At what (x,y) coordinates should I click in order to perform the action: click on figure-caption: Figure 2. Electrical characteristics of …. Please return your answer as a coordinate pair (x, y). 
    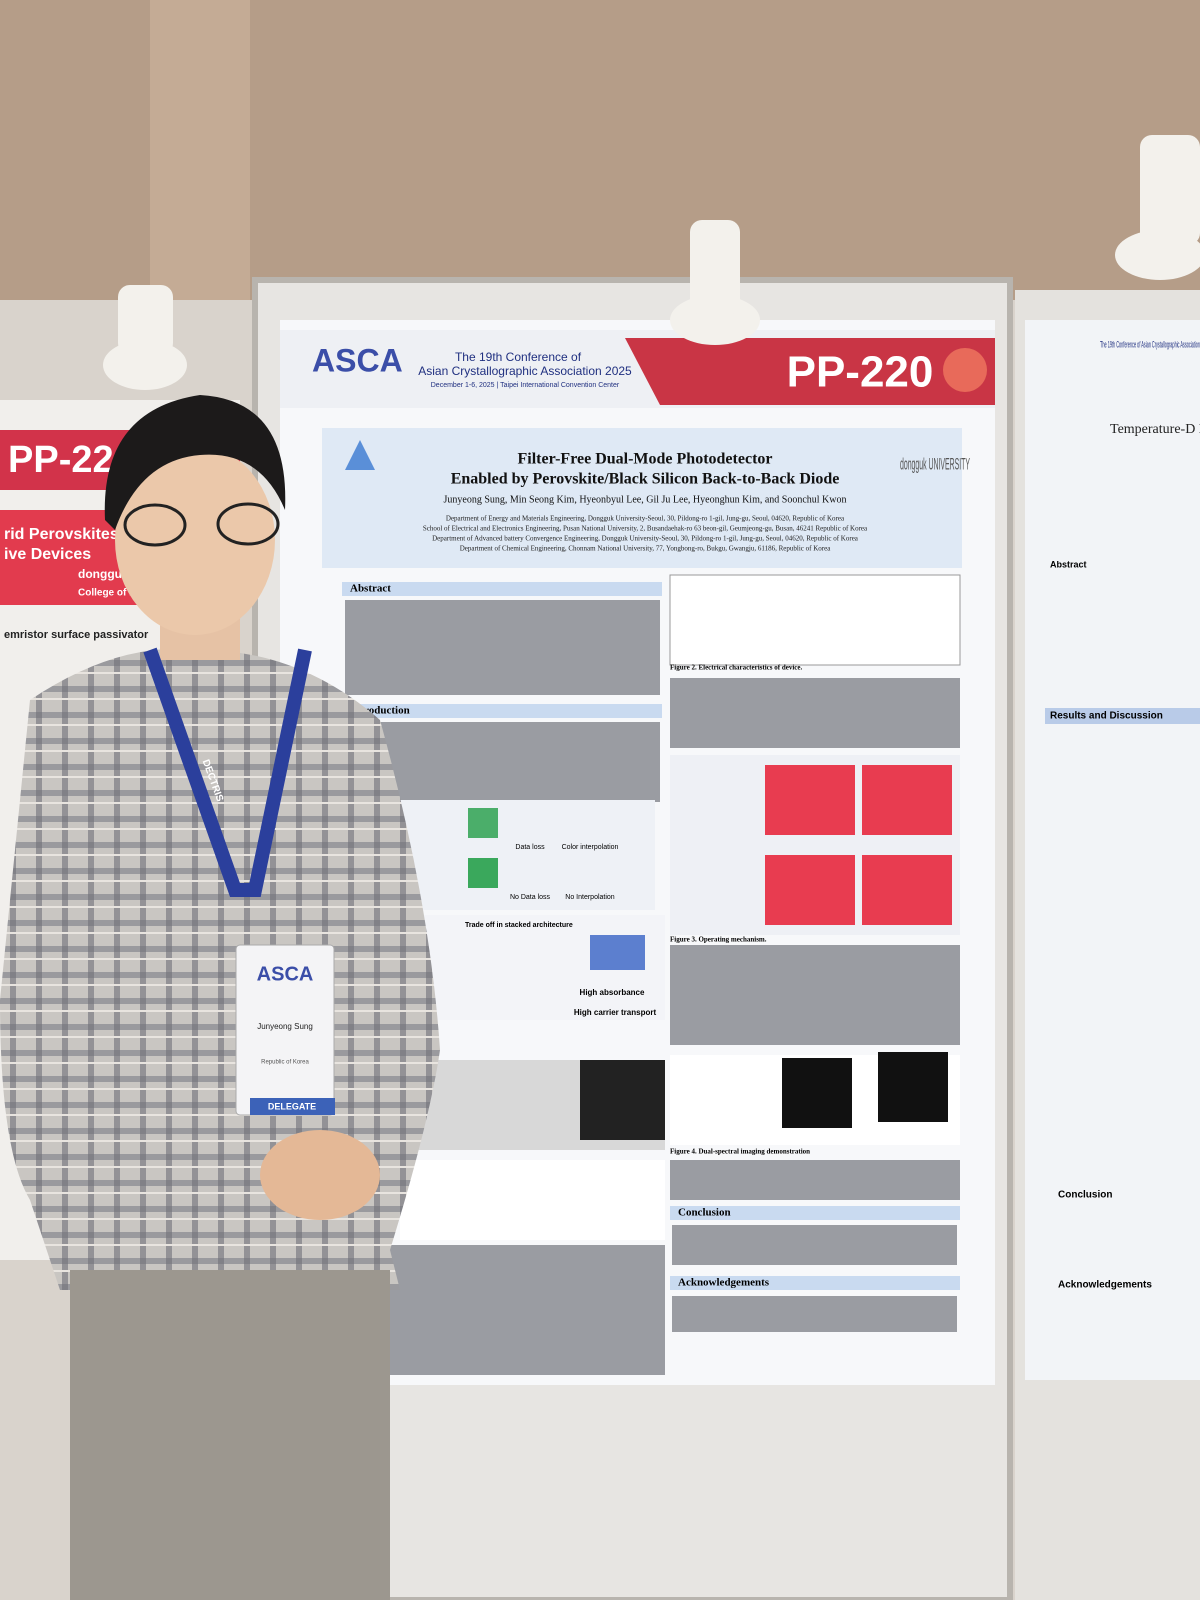
    Looking at the image, I should click on (736, 668).